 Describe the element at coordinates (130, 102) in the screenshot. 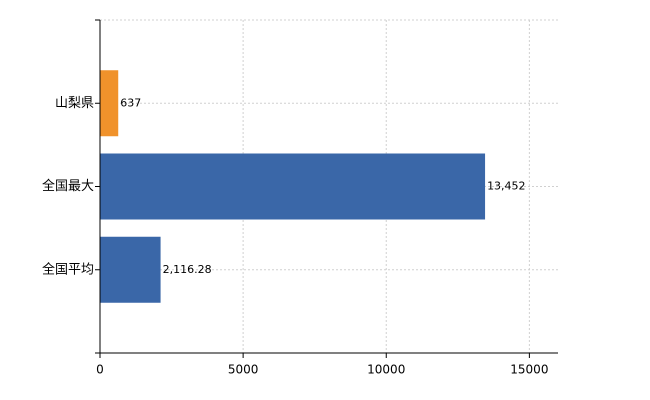

I see `value-label: 637` at that location.